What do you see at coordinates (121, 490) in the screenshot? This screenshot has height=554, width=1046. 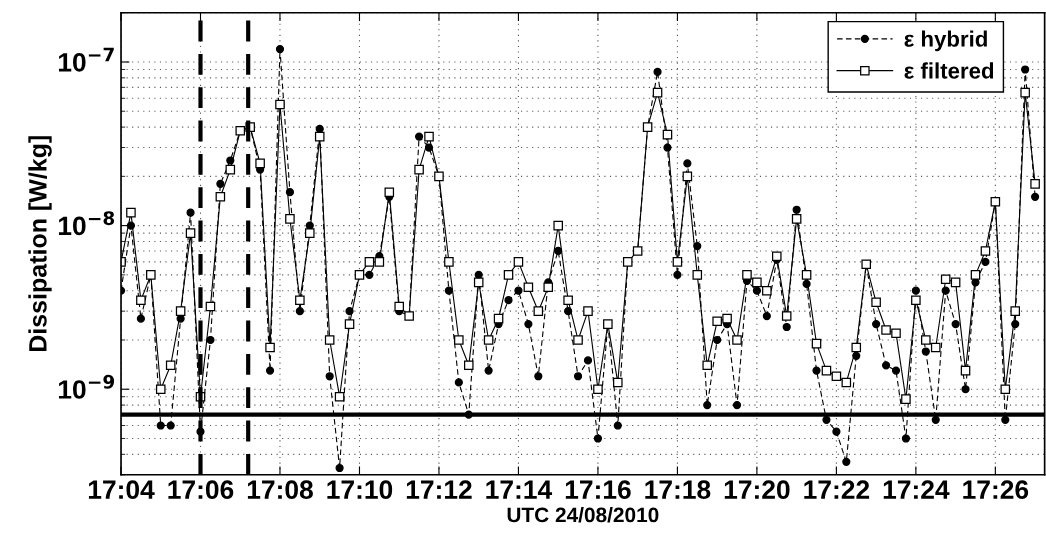 I see `x-tick-label: 17:04` at bounding box center [121, 490].